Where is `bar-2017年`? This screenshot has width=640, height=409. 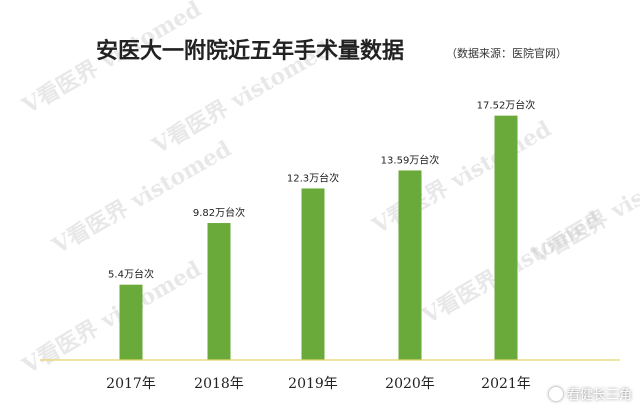
bar-2017年 is located at coordinates (131, 322).